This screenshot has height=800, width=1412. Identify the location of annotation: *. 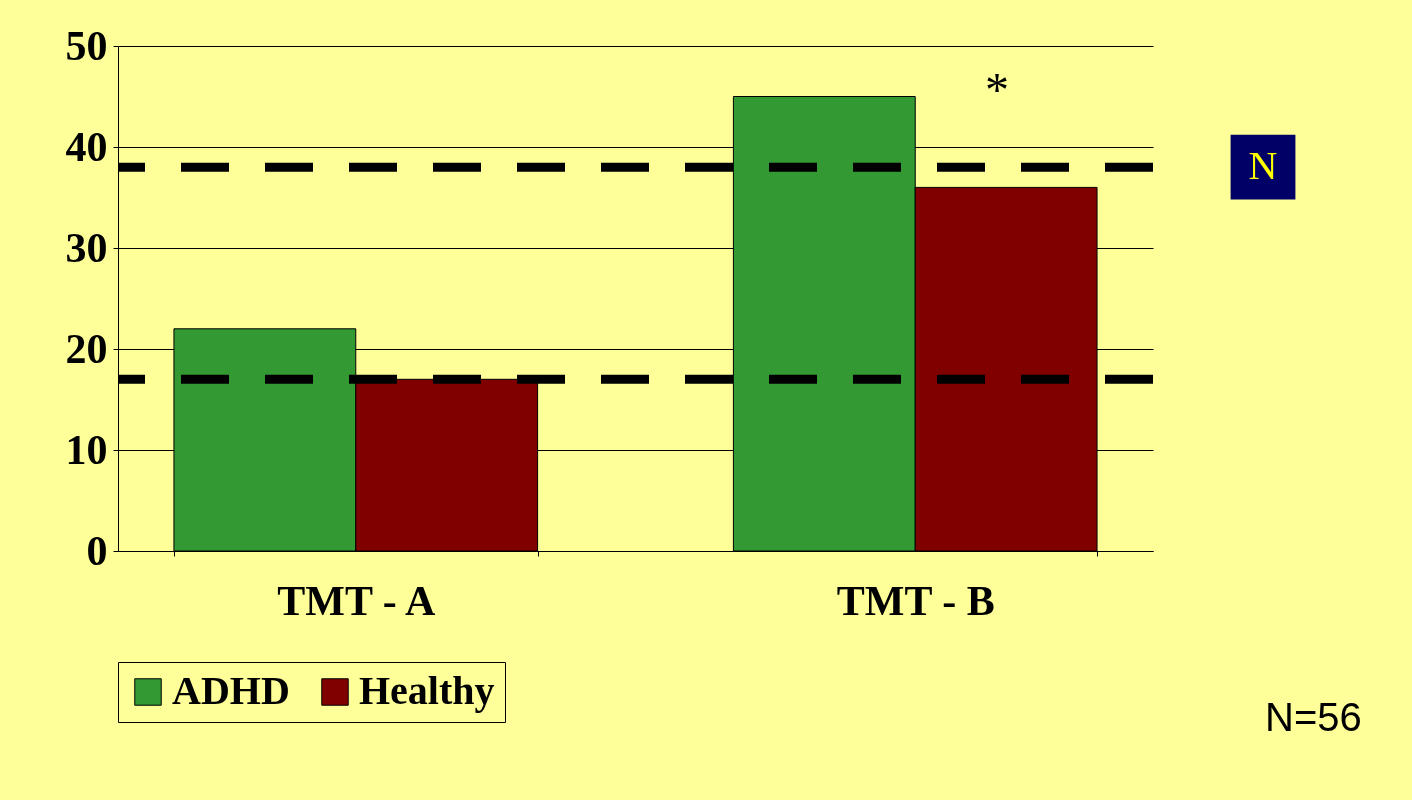
(997, 89).